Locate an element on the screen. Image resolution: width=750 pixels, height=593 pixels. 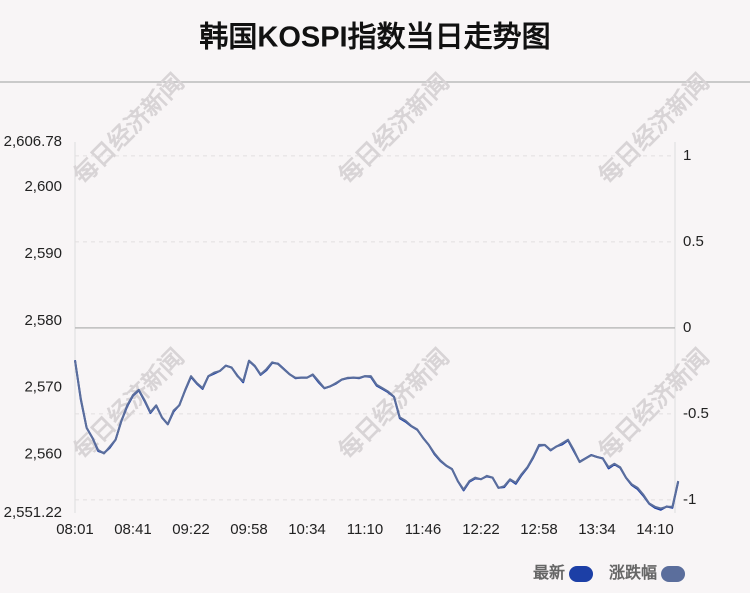
y2-tick-label: -0.5 is located at coordinates (696, 413).